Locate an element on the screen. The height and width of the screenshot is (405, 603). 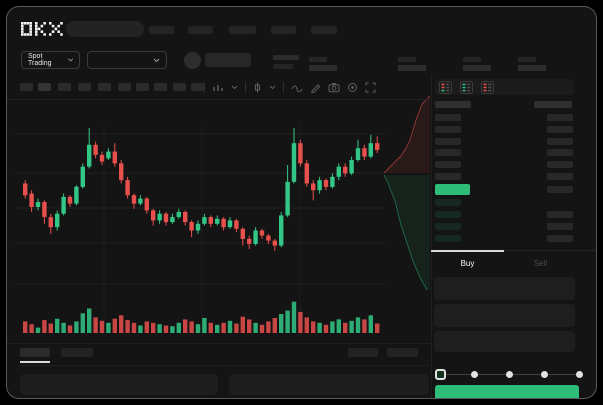
chart-bottom-divider is located at coordinates (219, 343).